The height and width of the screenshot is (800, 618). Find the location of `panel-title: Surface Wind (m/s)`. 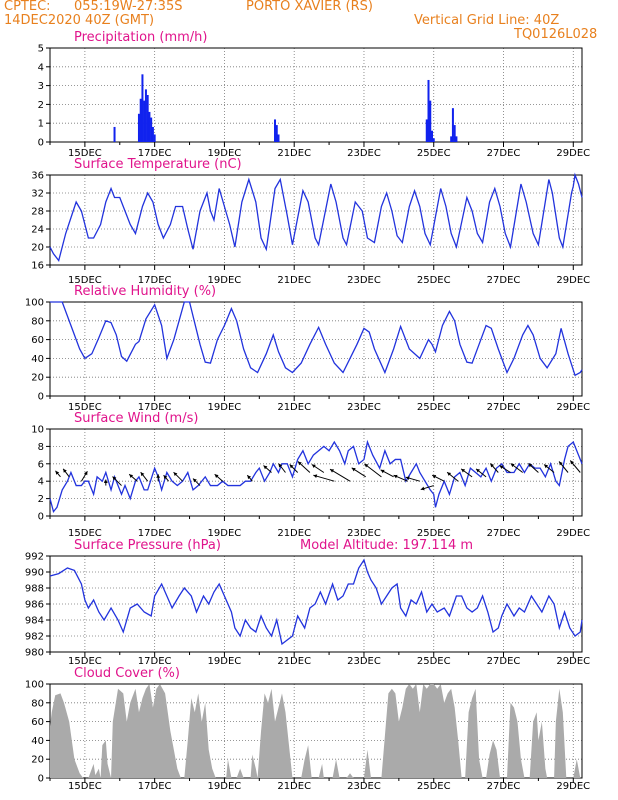

panel-title: Surface Wind (m/s) is located at coordinates (136, 418).